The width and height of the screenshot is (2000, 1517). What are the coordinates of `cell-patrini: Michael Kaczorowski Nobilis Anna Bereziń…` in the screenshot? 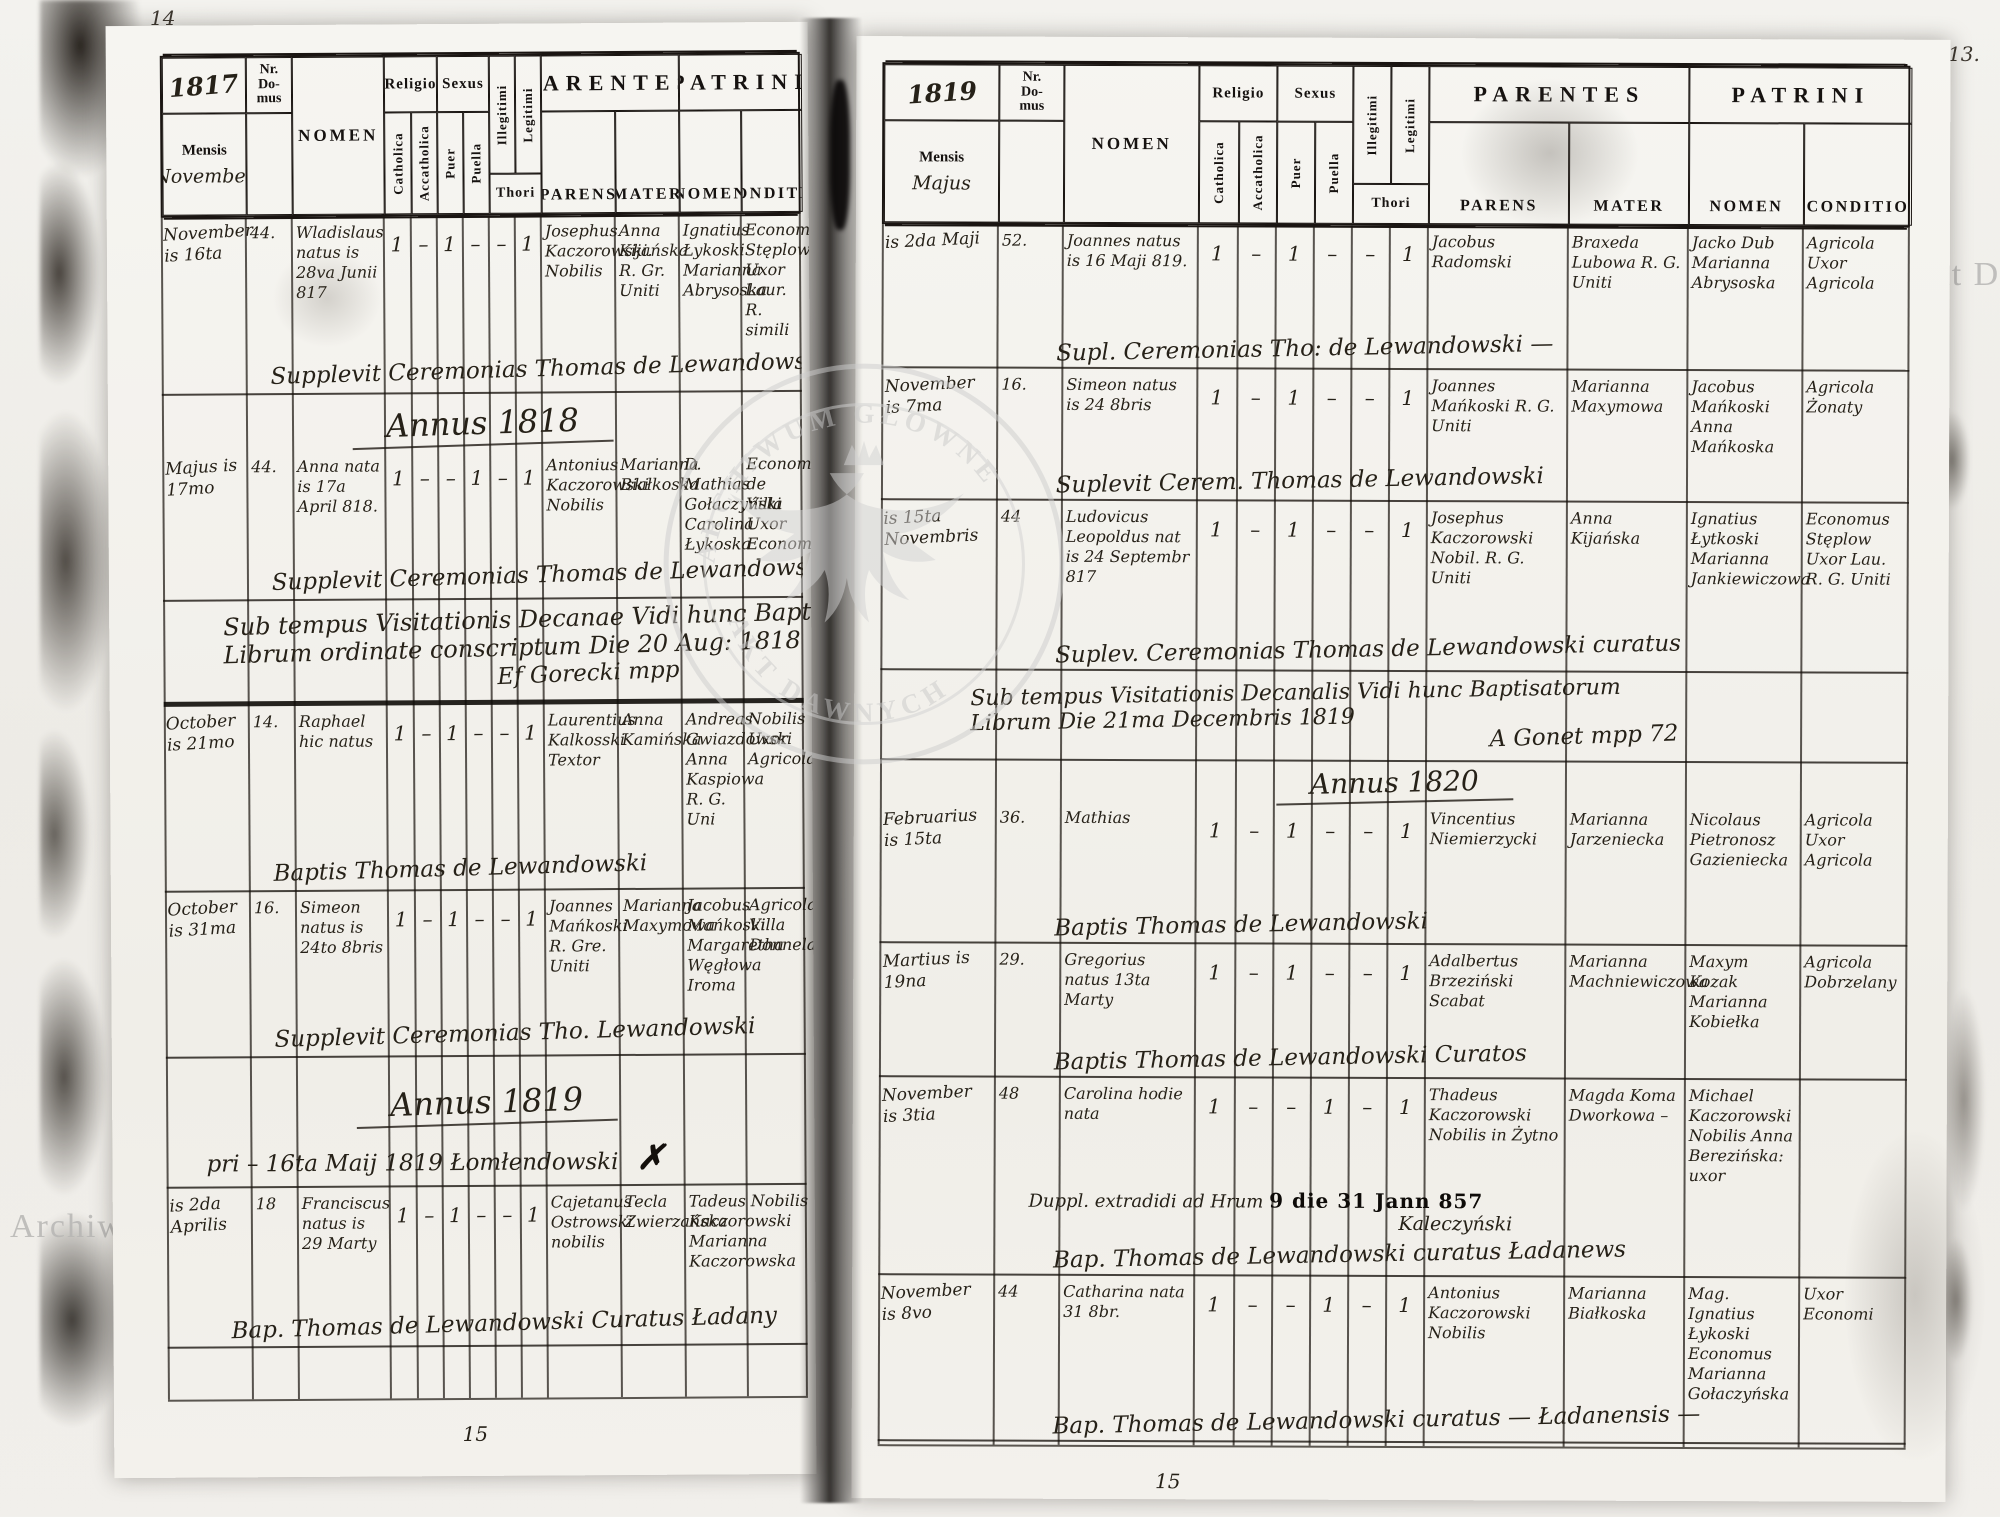 It's located at (1740, 1136).